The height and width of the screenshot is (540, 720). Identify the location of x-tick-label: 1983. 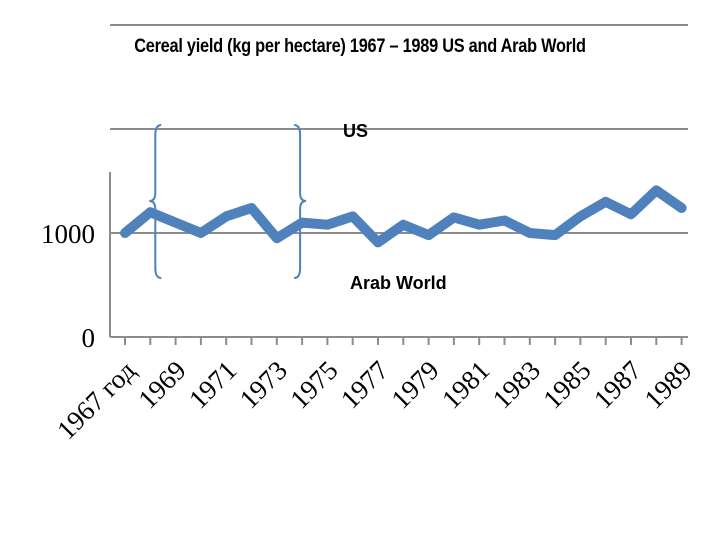
(516, 384).